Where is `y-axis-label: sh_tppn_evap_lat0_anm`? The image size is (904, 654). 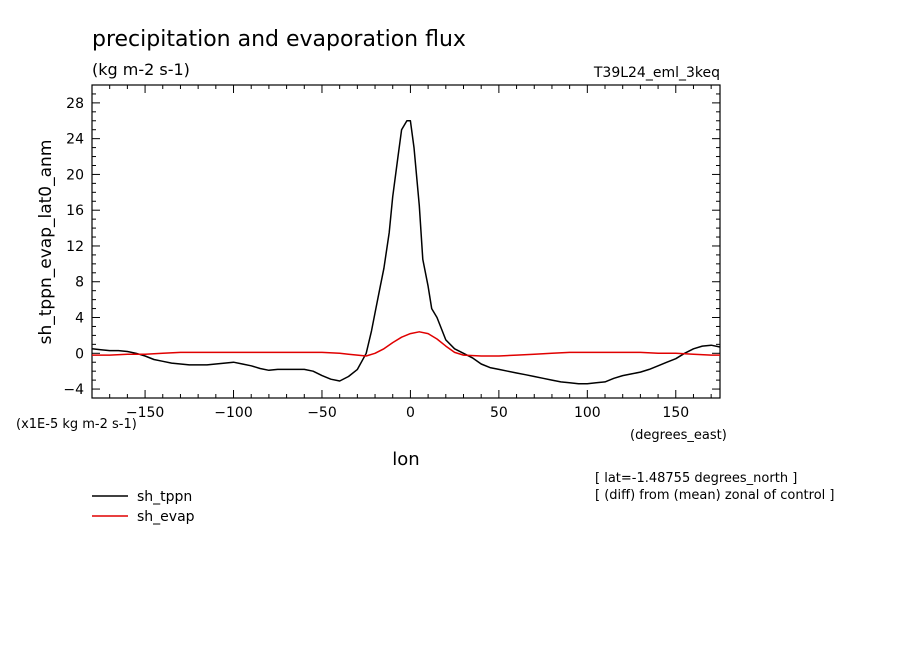 y-axis-label: sh_tppn_evap_lat0_anm is located at coordinates (46, 242).